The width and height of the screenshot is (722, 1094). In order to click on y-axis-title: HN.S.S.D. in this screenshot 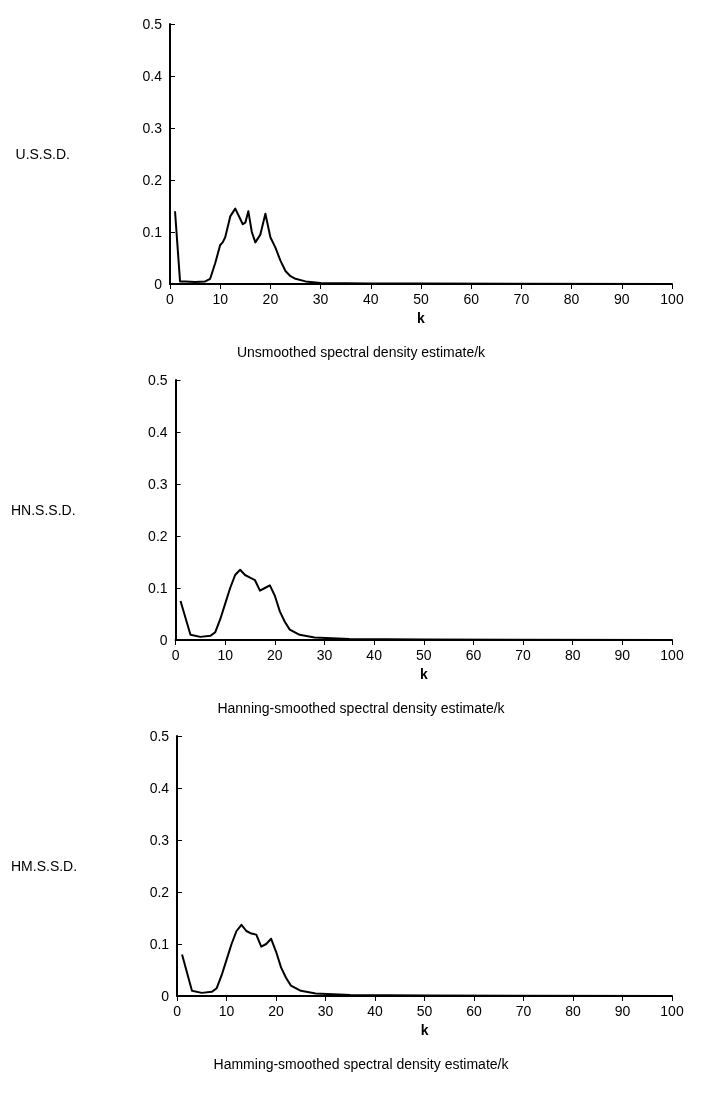, I will do `click(43, 510)`.